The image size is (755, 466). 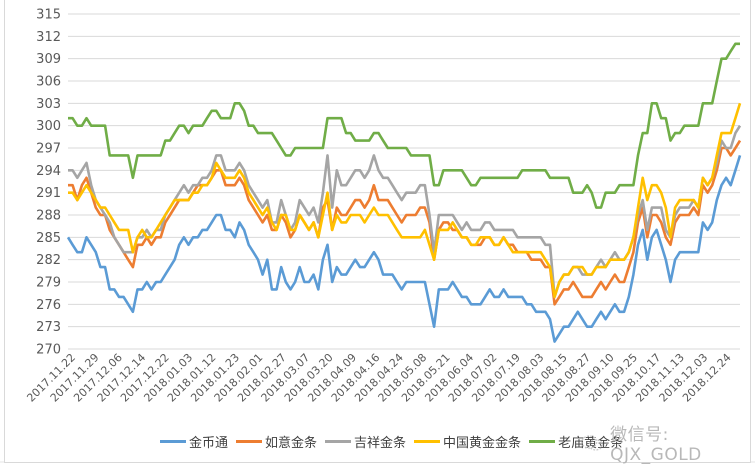 I want to click on chart-legend: 金币通 如意金条 吉祥金条 中国黄金金条 老庙黄金条, so click(x=395, y=441).